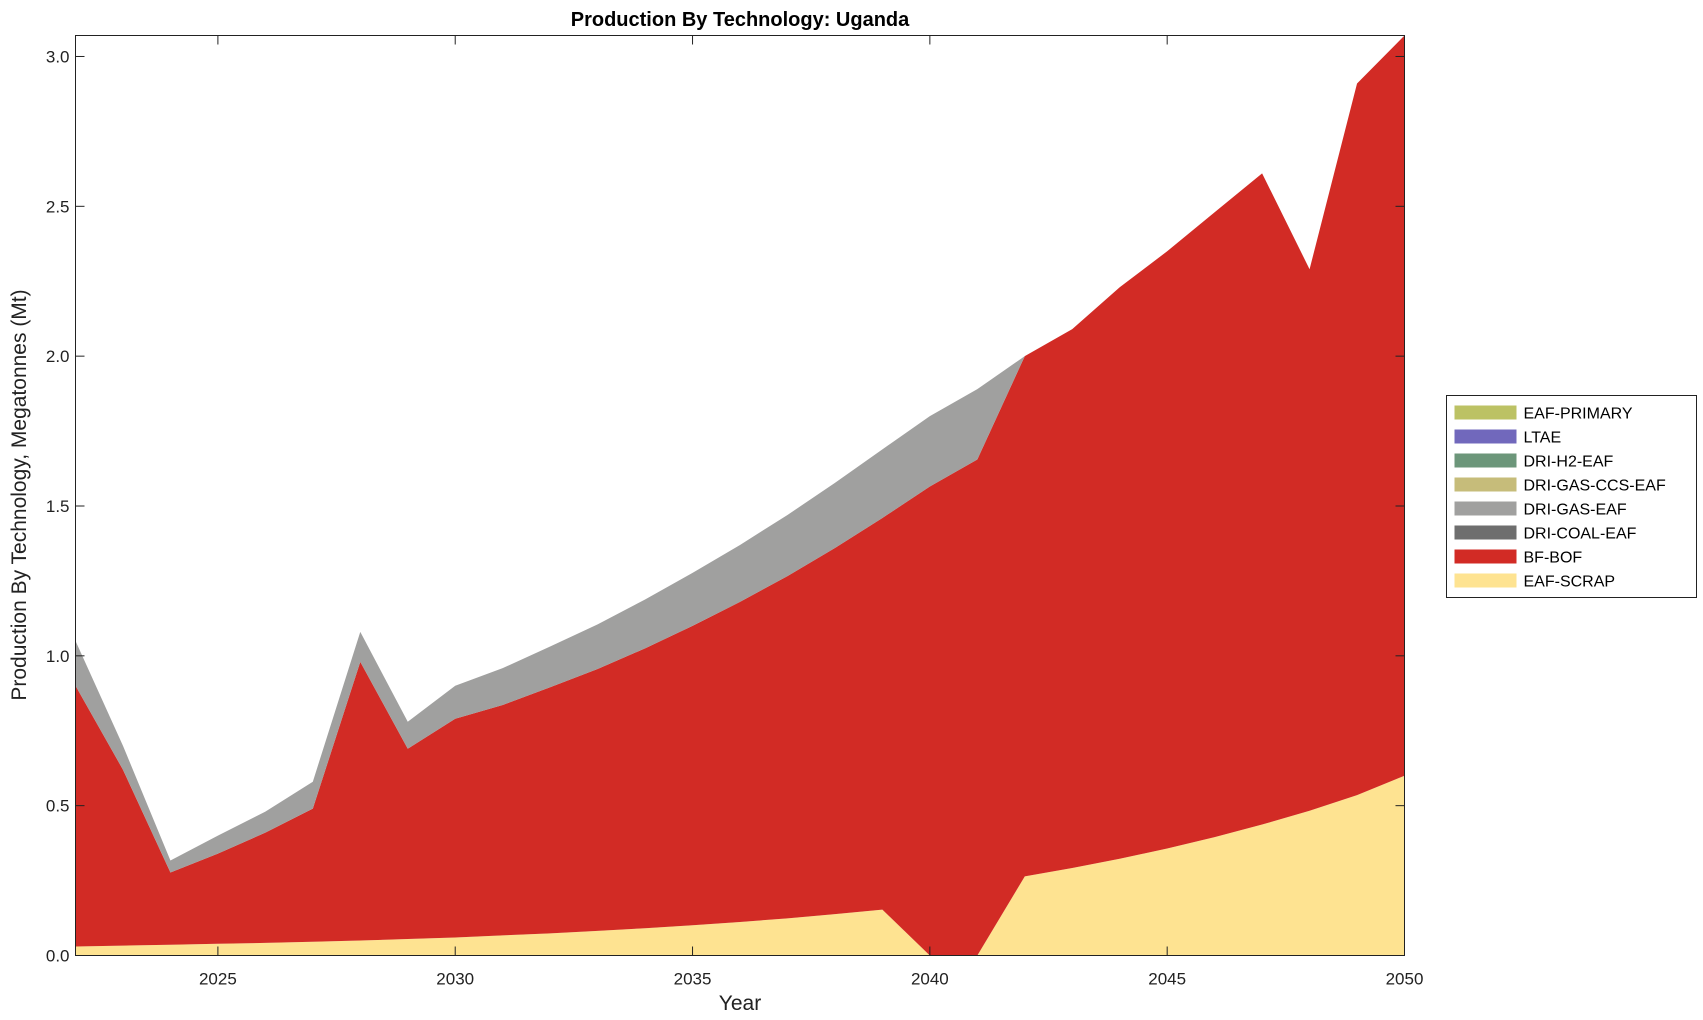 This screenshot has width=1703, height=1020. What do you see at coordinates (740, 865) in the screenshot?
I see `area-eaf-scrap` at bounding box center [740, 865].